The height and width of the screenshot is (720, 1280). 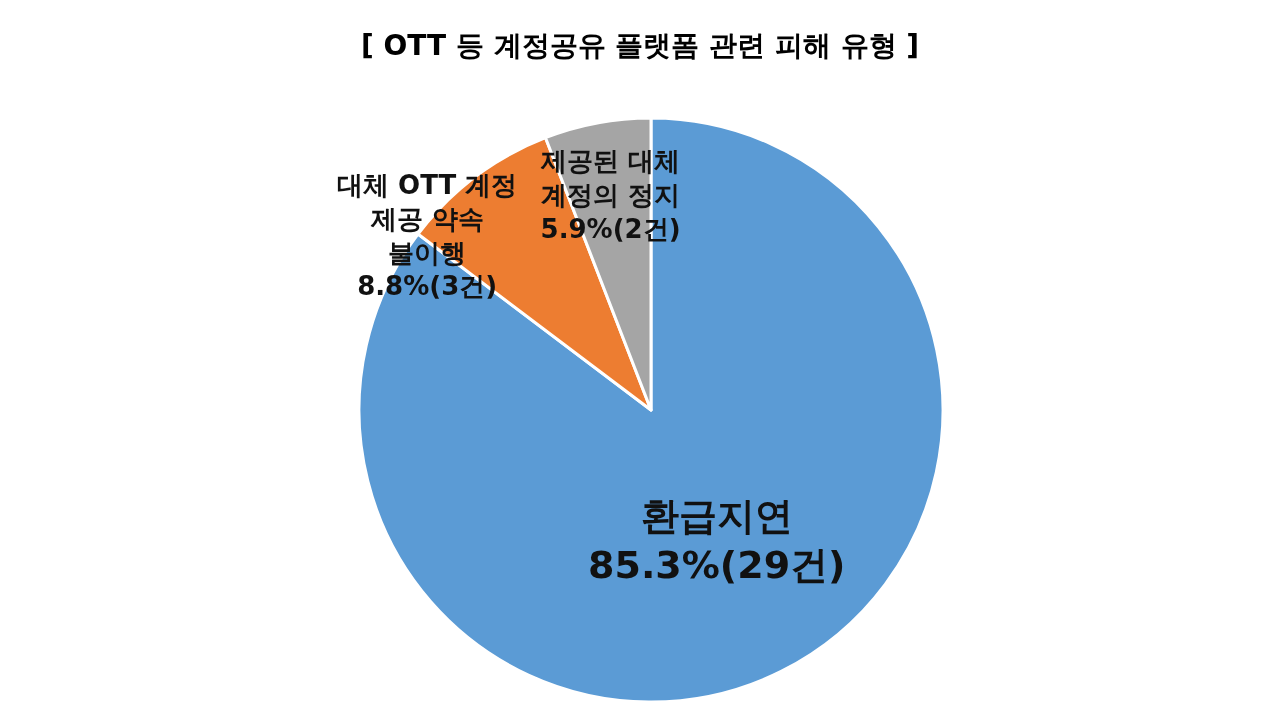 I want to click on slice-label: 환급지연, so click(x=716, y=516).